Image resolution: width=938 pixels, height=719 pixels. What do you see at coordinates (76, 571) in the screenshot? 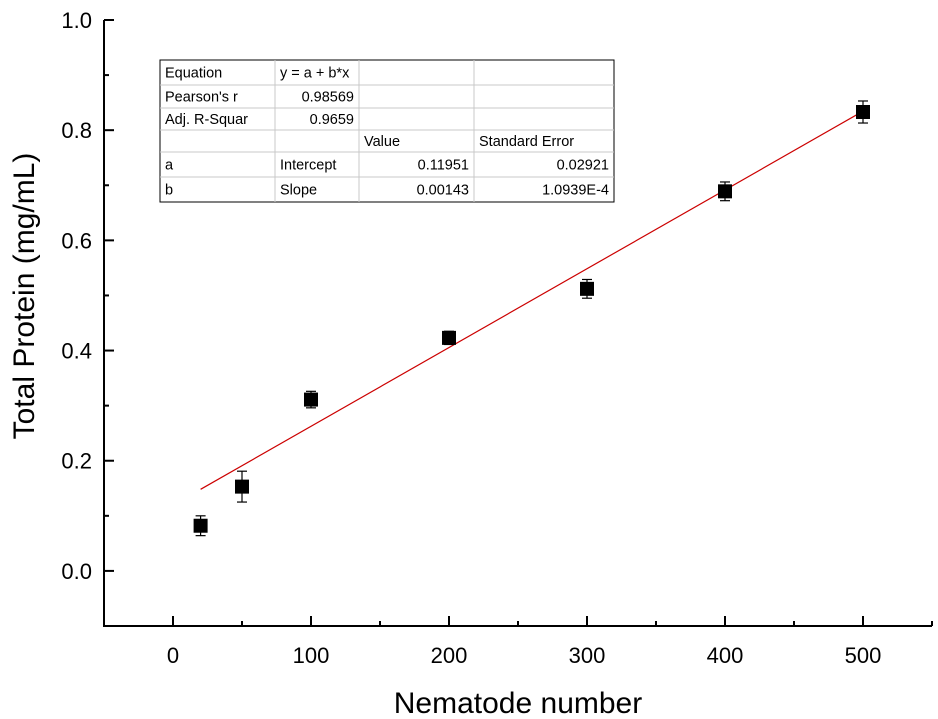
I see `y-tick-label: 0.0` at bounding box center [76, 571].